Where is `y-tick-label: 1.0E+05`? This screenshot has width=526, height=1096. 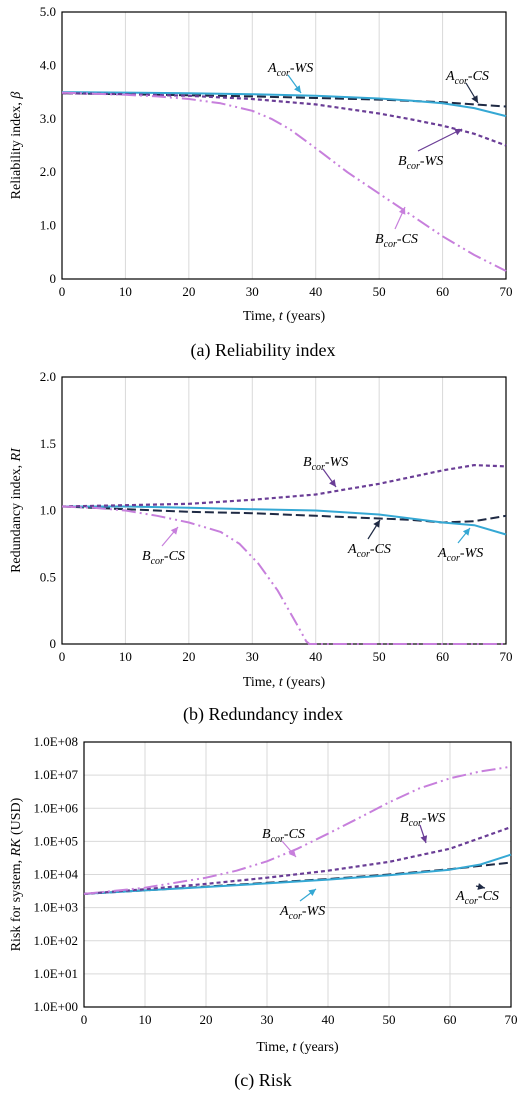 y-tick-label: 1.0E+05 is located at coordinates (55, 840).